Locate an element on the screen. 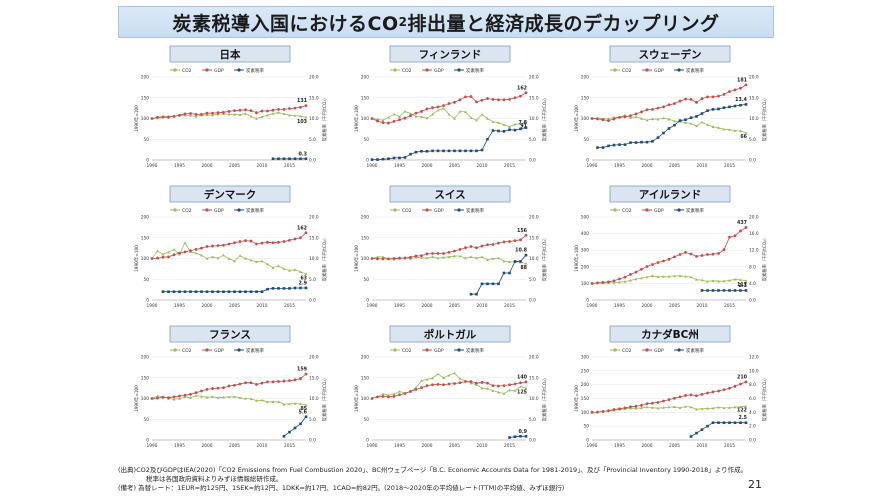 This screenshot has width=890, height=500. series-gdp is located at coordinates (669, 397).